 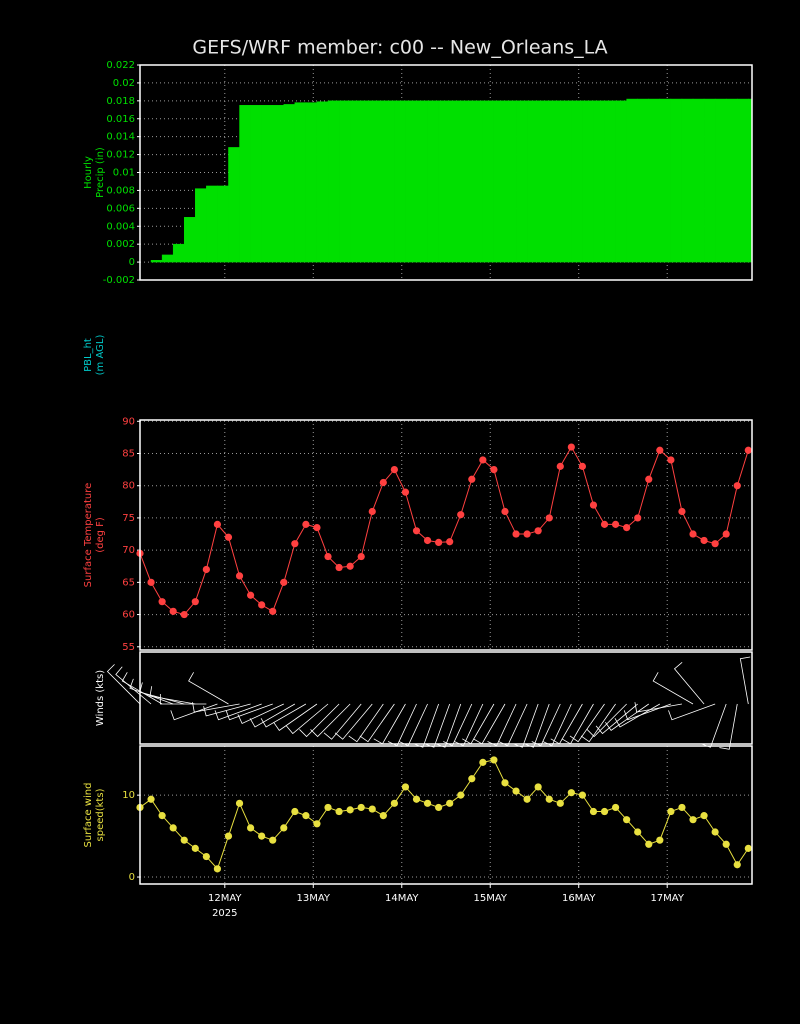 I want to click on y-axis-label: Hourly, so click(x=88, y=172).